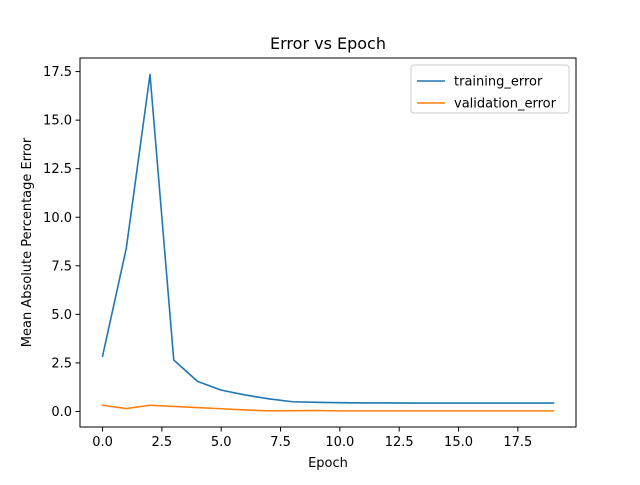 This screenshot has width=640, height=485. Describe the element at coordinates (61, 315) in the screenshot. I see `y-tick-label: 5.0` at that location.